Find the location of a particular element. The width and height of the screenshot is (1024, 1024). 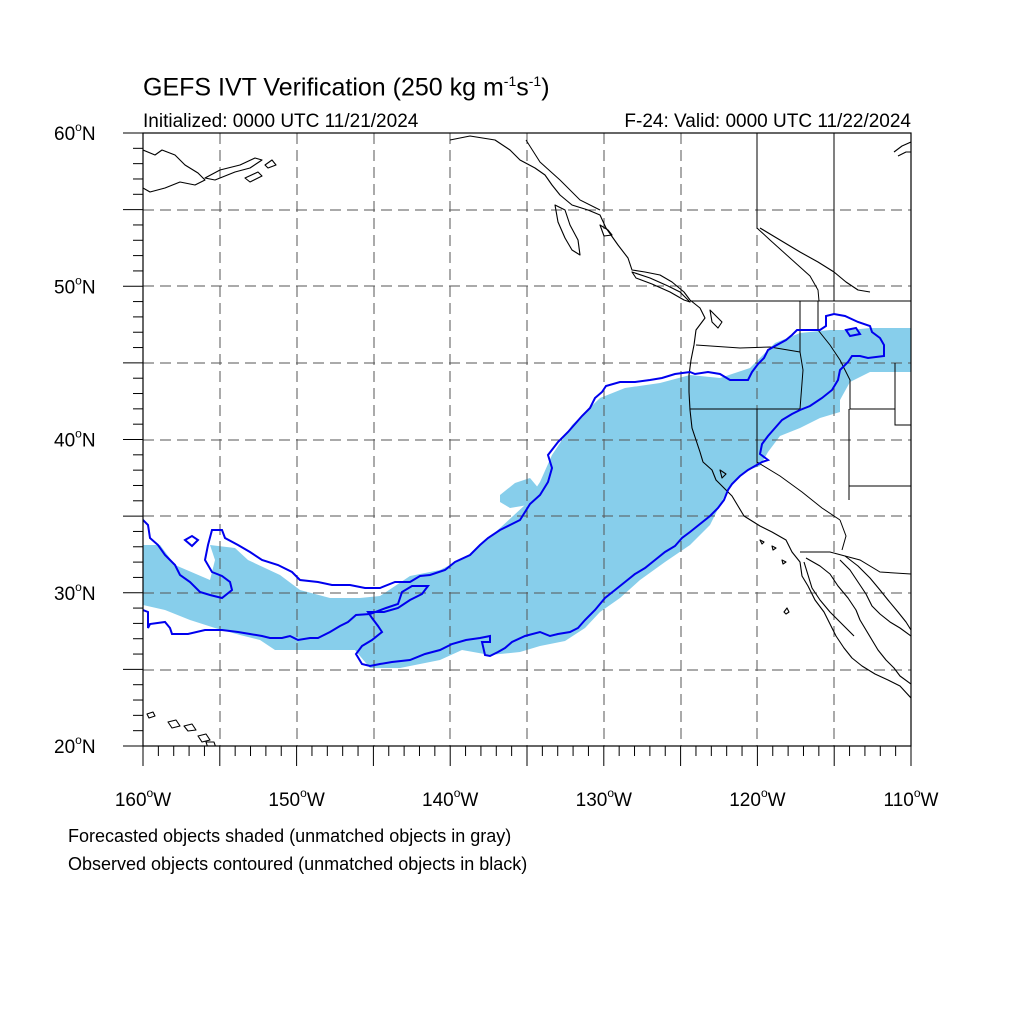

forecast-object-sliver is located at coordinates (520, 493).